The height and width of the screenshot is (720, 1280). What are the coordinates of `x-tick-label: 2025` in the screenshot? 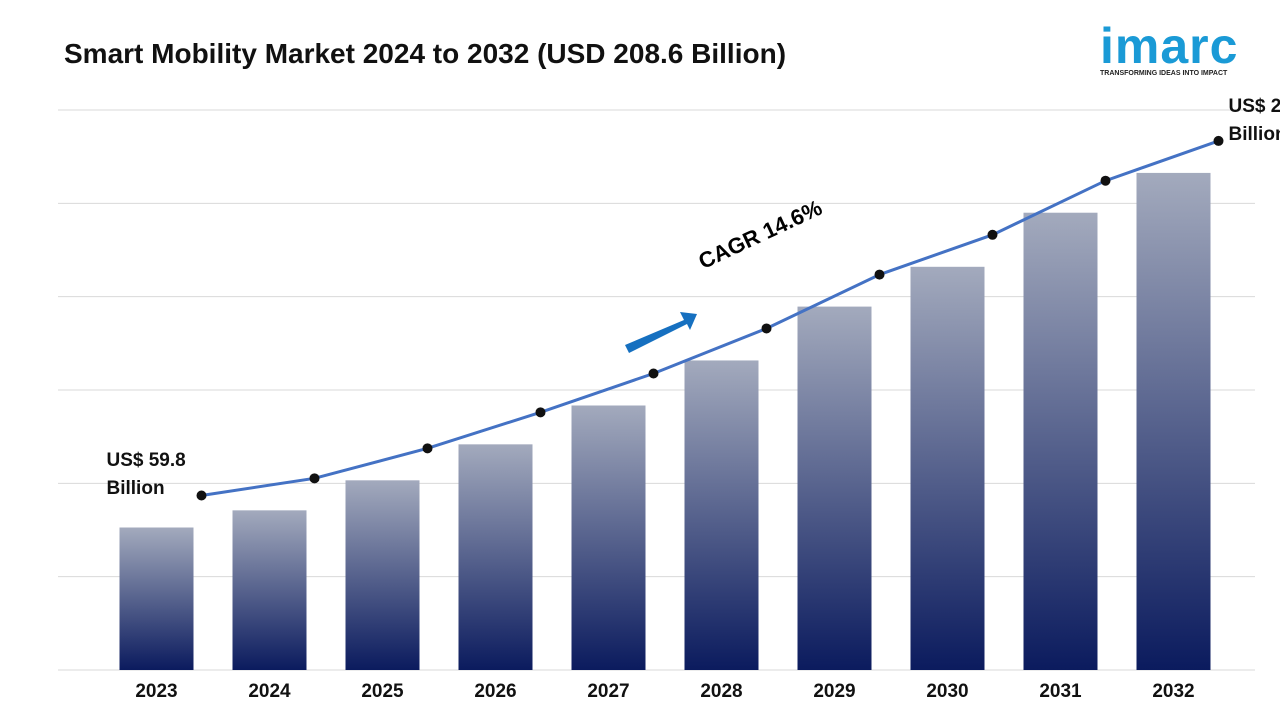 It's located at (382, 691).